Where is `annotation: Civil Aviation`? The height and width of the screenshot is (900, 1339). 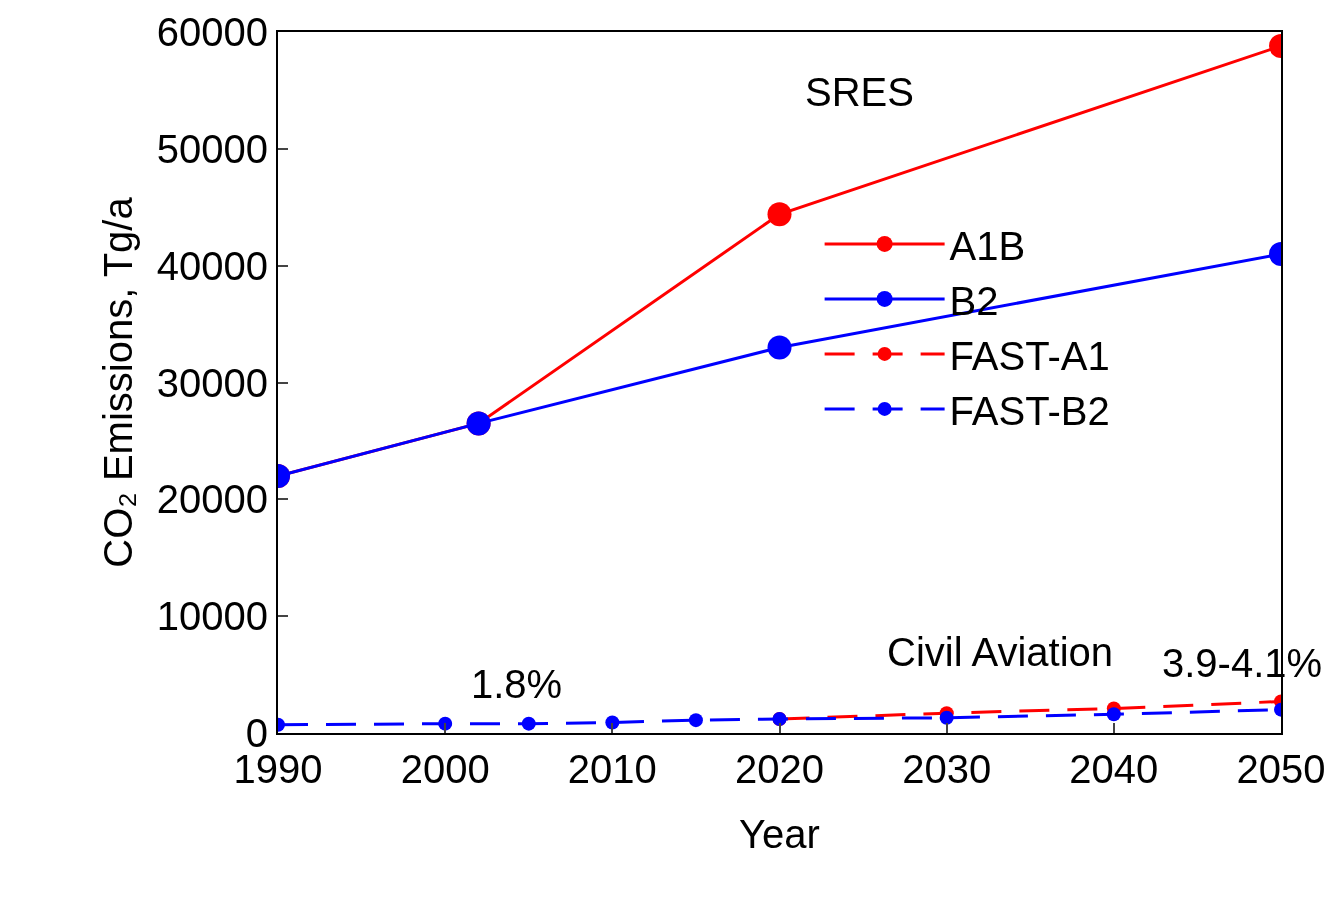
annotation: Civil Aviation is located at coordinates (1000, 652).